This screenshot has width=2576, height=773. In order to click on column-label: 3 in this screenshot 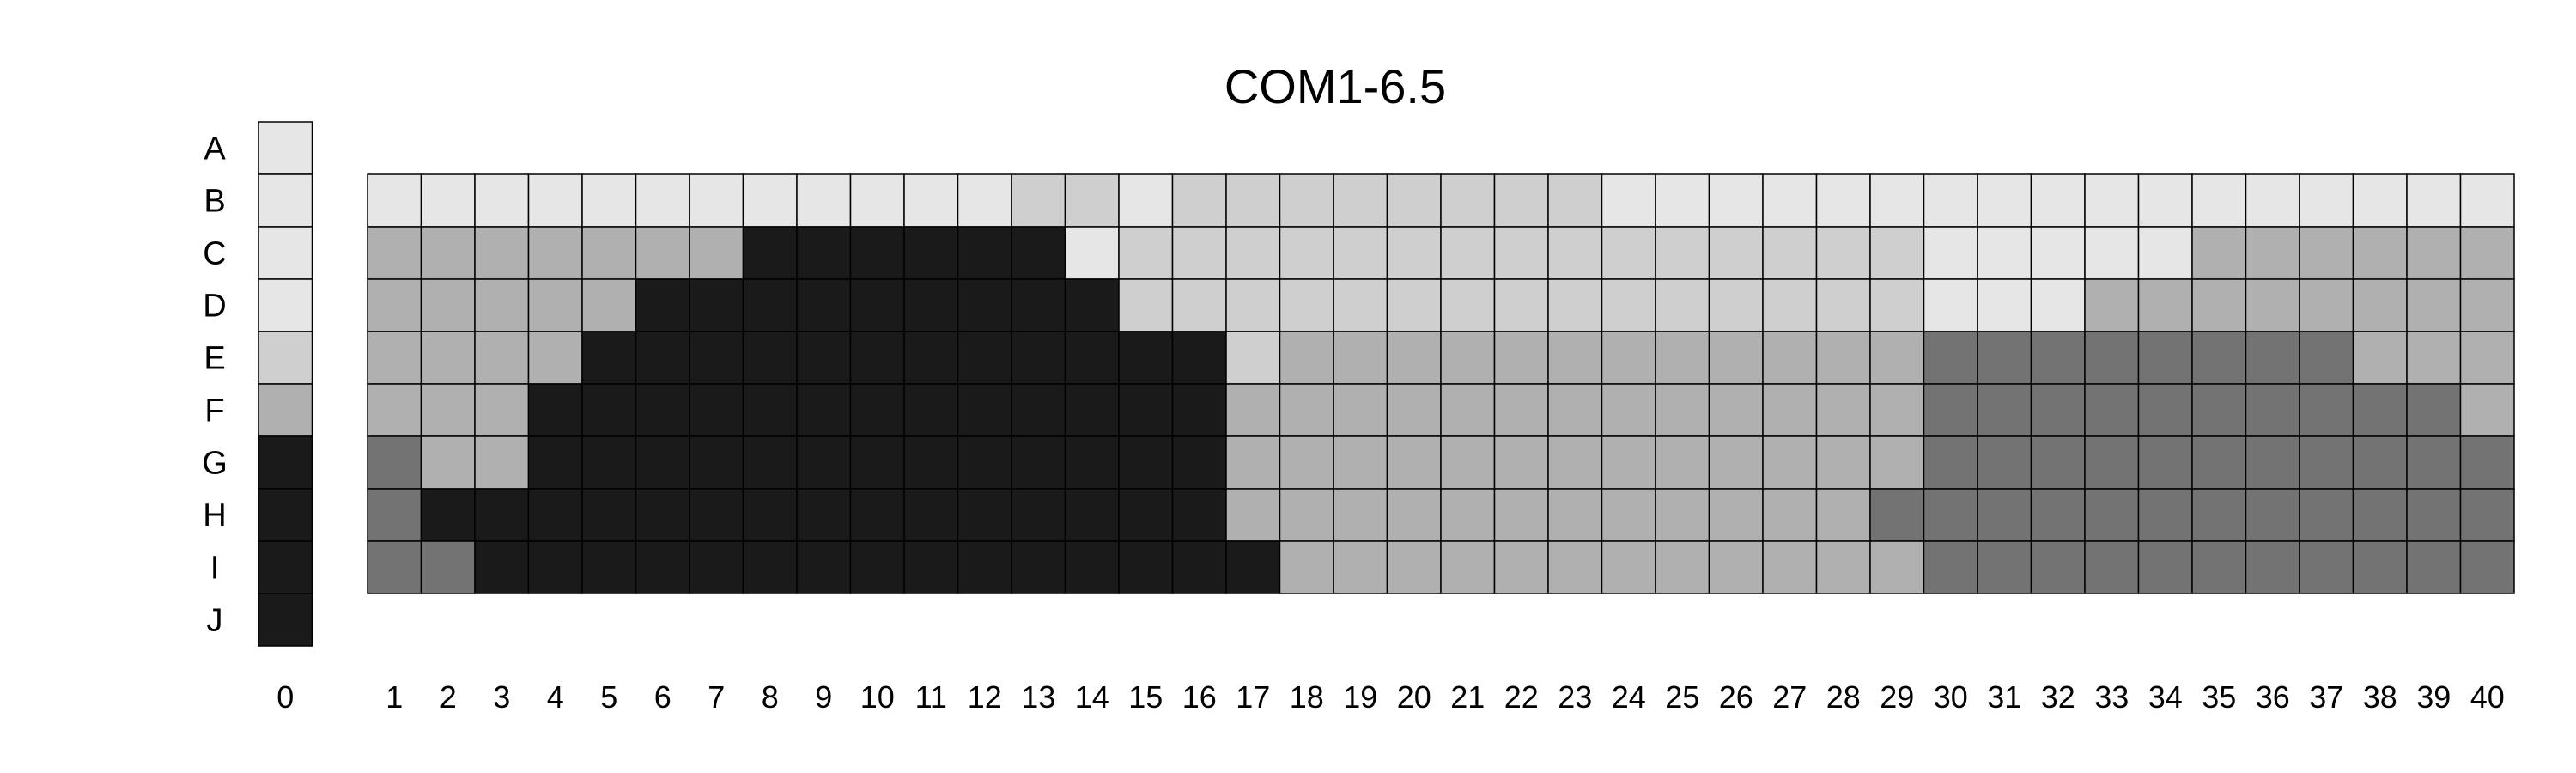, I will do `click(501, 697)`.